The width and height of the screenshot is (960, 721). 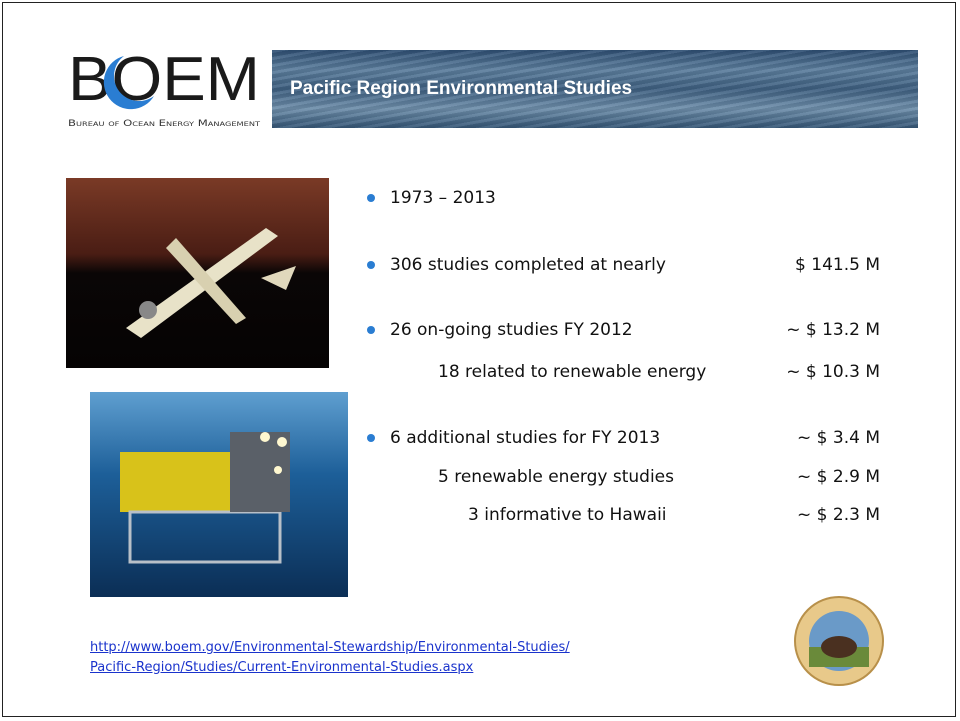 I want to click on sub-bullet-amount: ~ $ 2.9 M, so click(x=838, y=477).